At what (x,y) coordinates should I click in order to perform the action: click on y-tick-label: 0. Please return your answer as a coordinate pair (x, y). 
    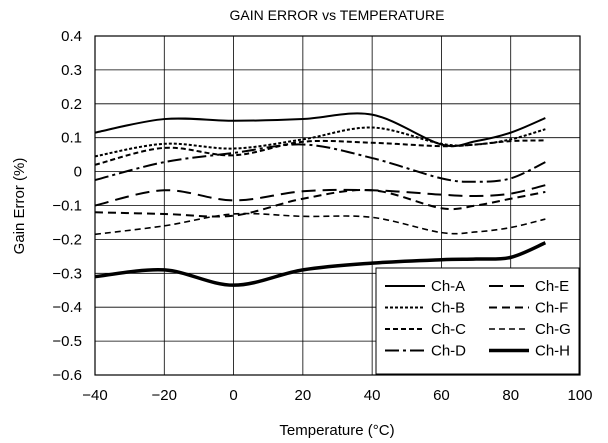
    Looking at the image, I should click on (78, 172).